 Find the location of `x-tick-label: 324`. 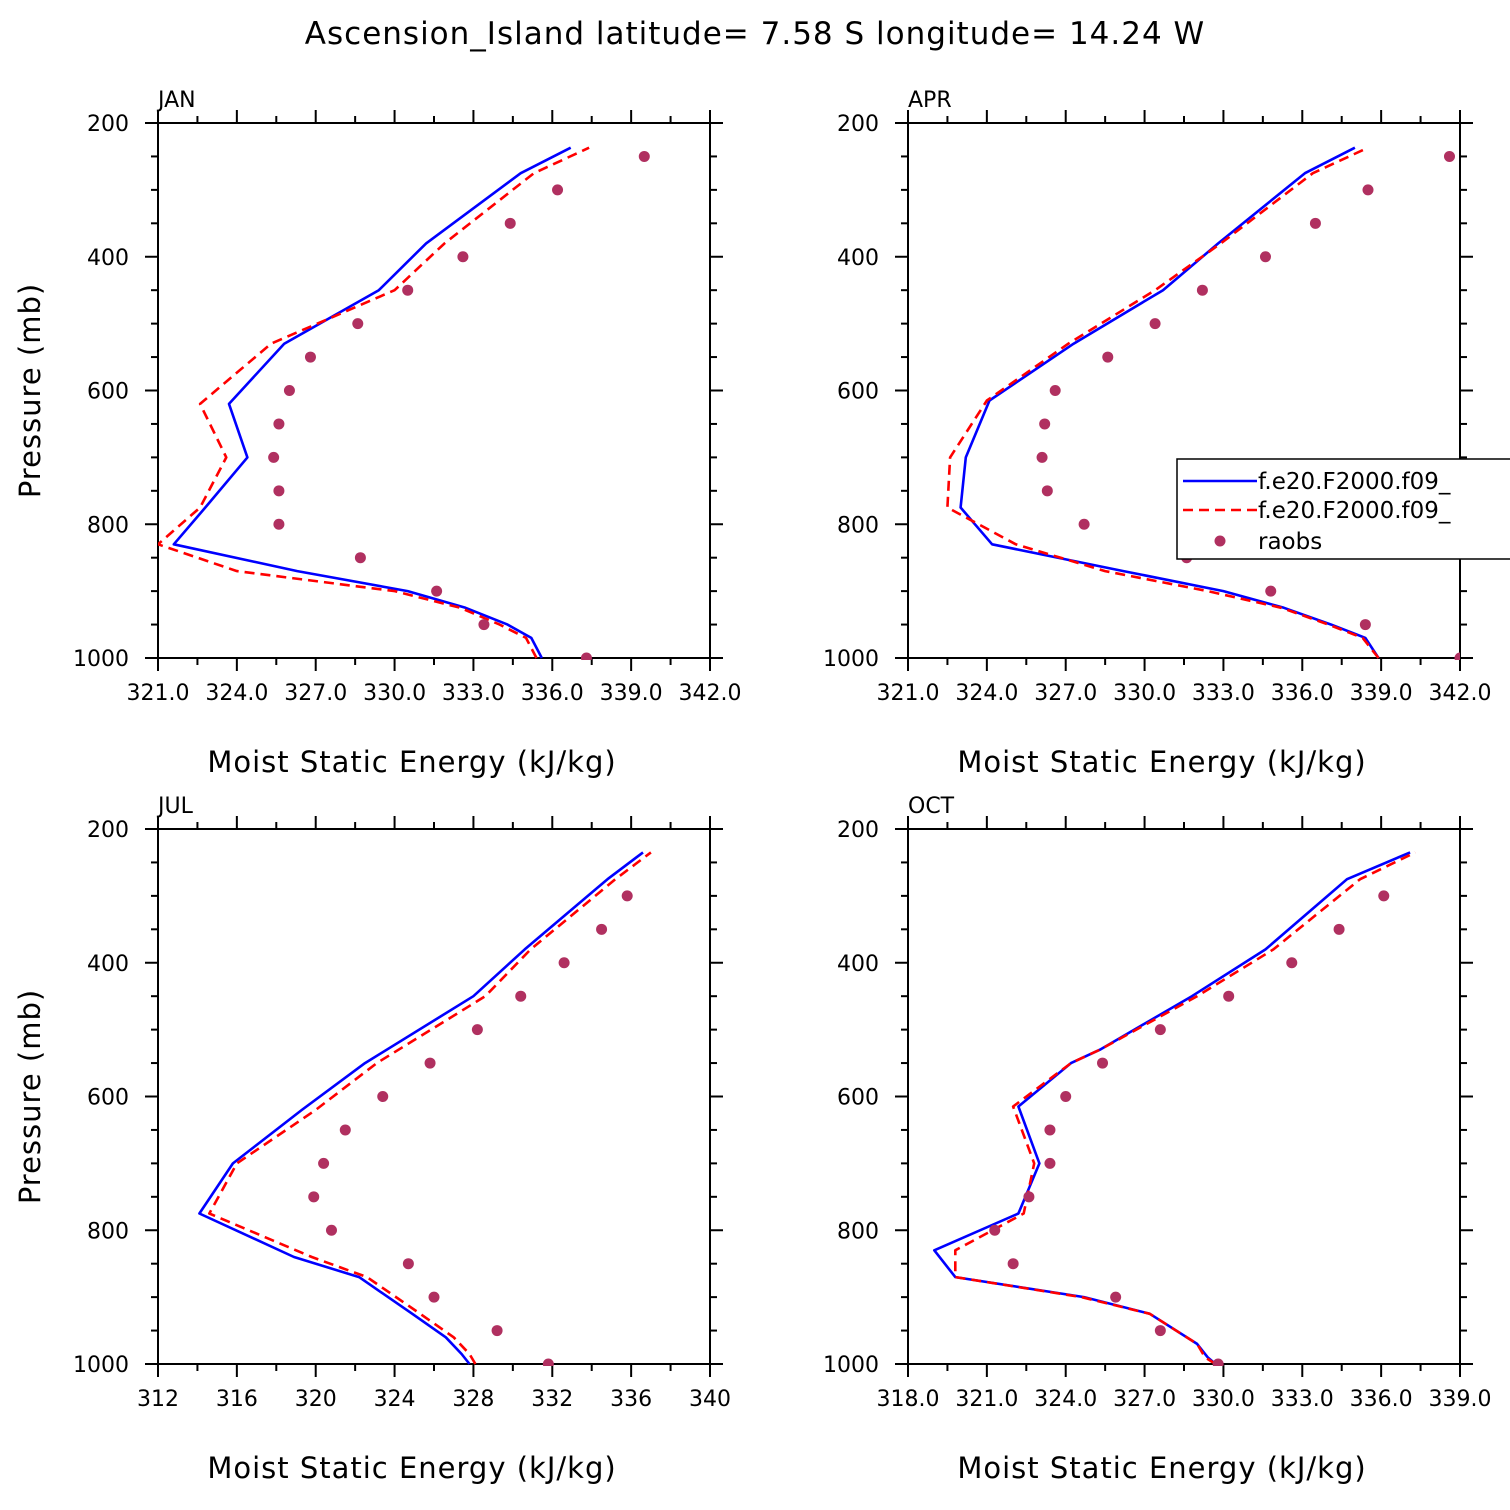

x-tick-label: 324 is located at coordinates (395, 1399).